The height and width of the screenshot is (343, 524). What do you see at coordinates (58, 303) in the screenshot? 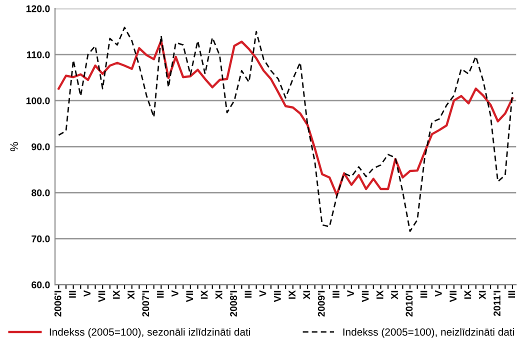
I see `x-tick-label: 2006'I` at bounding box center [58, 303].